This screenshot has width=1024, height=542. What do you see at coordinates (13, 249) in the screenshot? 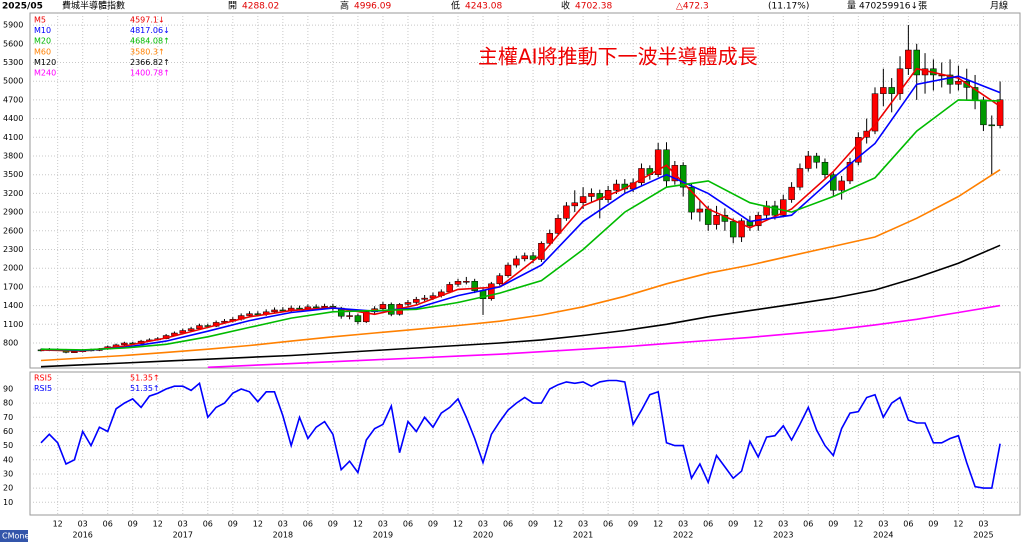
I see `y-tick-label: 2300` at bounding box center [13, 249].